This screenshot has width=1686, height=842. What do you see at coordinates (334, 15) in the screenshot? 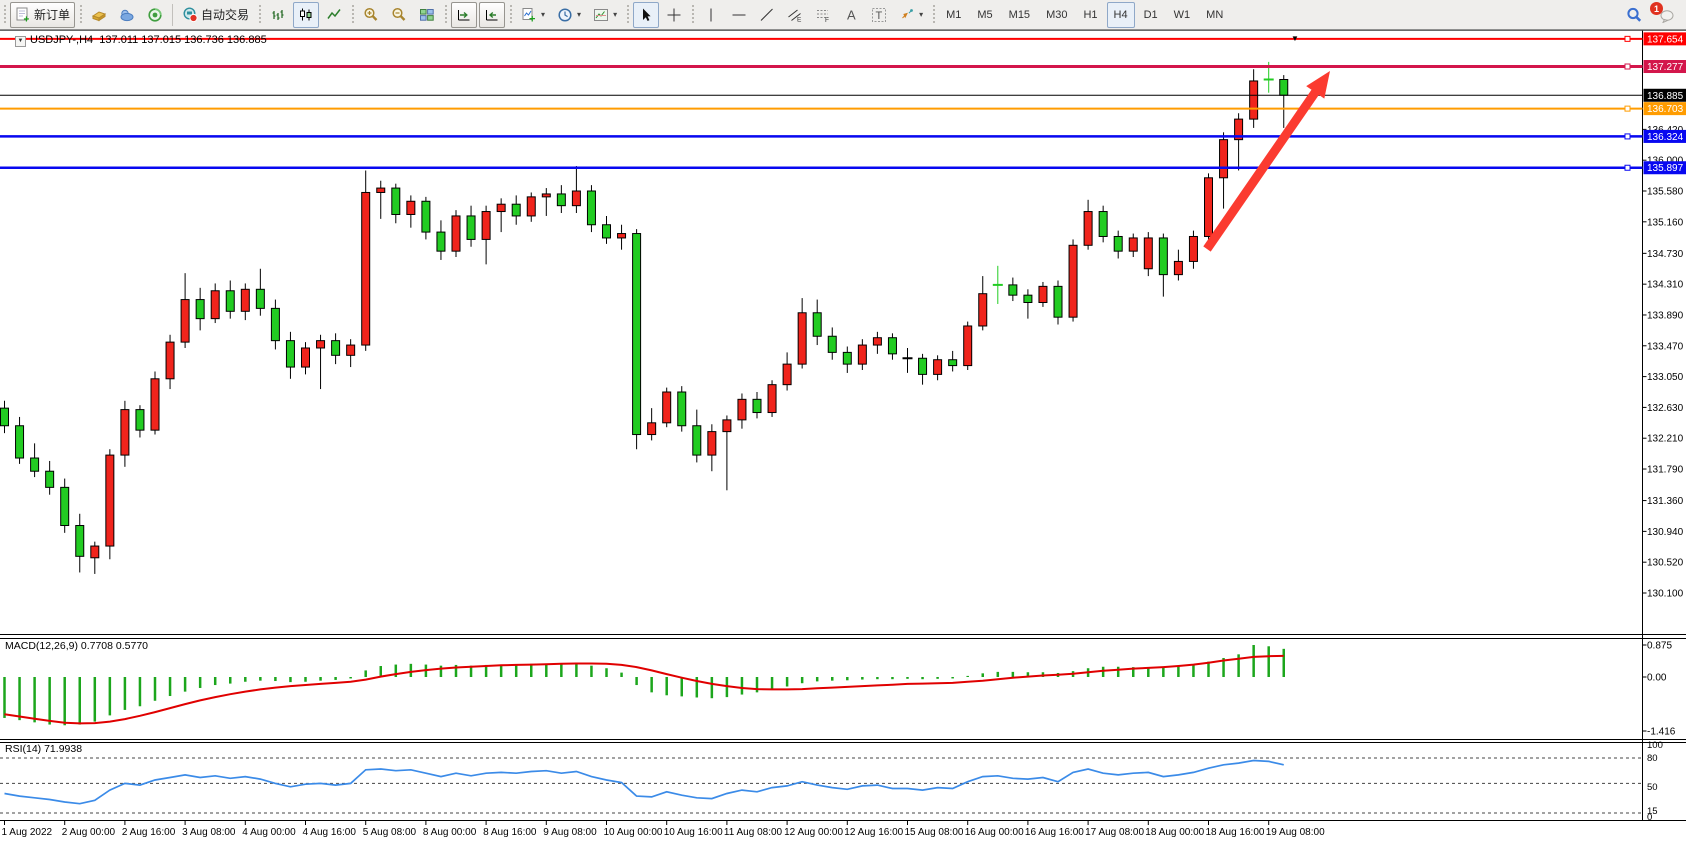
I see `line-chart-button` at bounding box center [334, 15].